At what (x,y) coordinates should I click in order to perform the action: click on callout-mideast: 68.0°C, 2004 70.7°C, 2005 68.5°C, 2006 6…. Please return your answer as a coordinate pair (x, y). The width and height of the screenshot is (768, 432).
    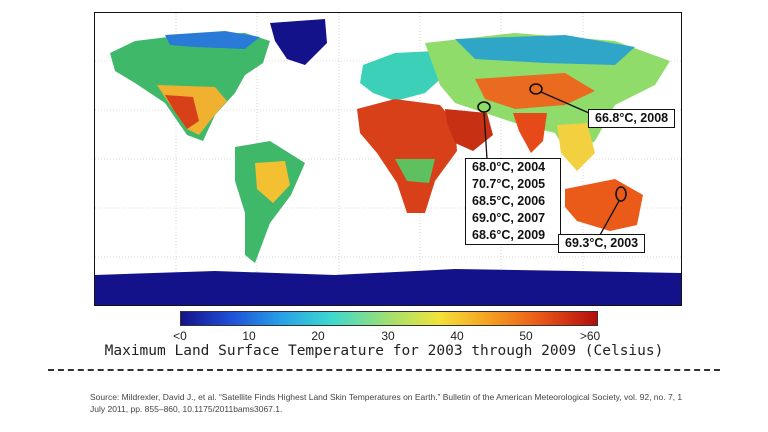
    Looking at the image, I should click on (513, 201).